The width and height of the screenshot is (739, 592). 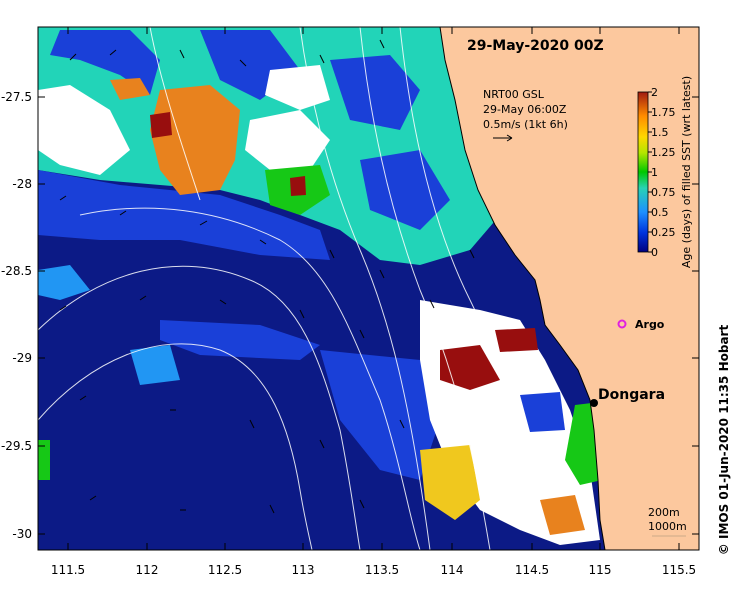 I want to click on lon-tick-label: 114, so click(x=452, y=570).